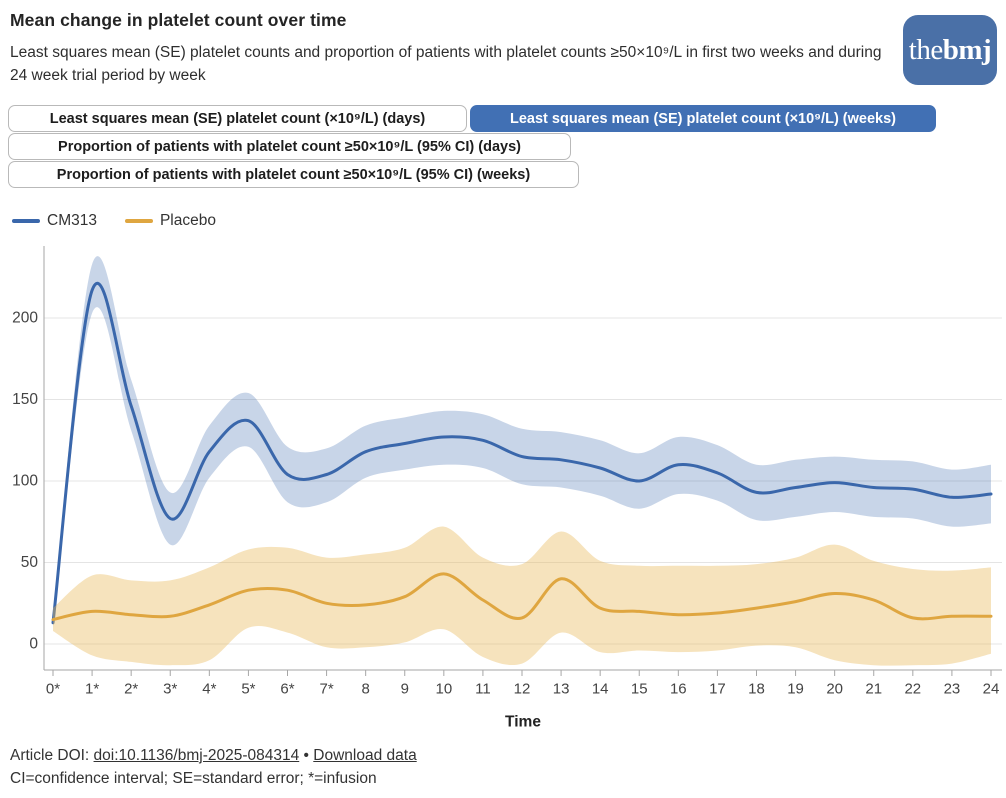  I want to click on x-tick-label: 6*, so click(287, 689).